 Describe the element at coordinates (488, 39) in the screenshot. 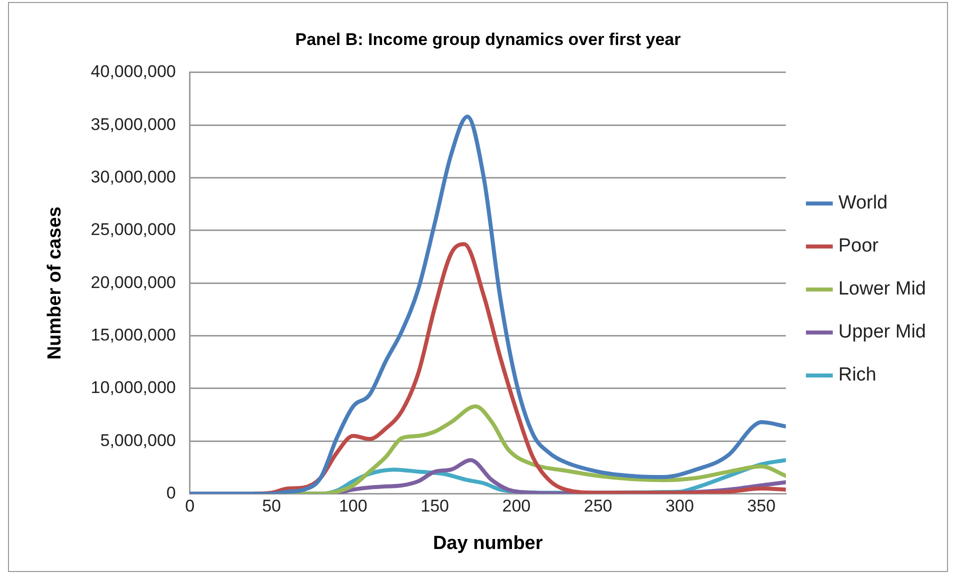

I see `chart-title: Panel B: Income group dynamics over first year` at that location.